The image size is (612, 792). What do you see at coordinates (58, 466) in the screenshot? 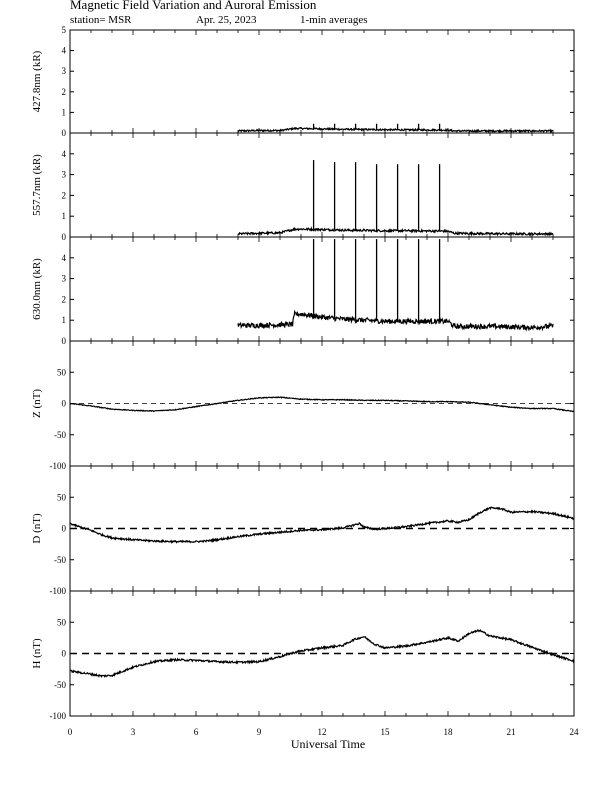
I see `pZ-ytick-label: -100` at bounding box center [58, 466].